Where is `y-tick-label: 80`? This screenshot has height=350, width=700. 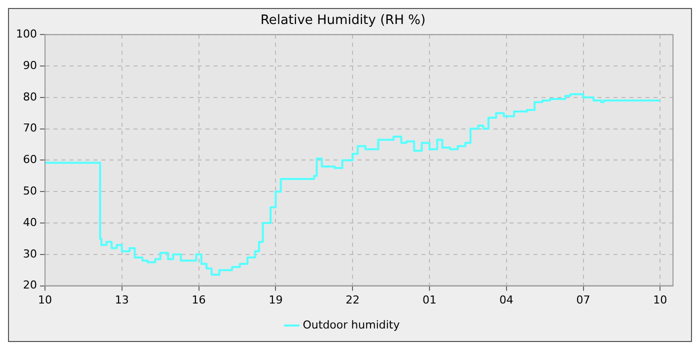 y-tick-label: 80 is located at coordinates (29, 97).